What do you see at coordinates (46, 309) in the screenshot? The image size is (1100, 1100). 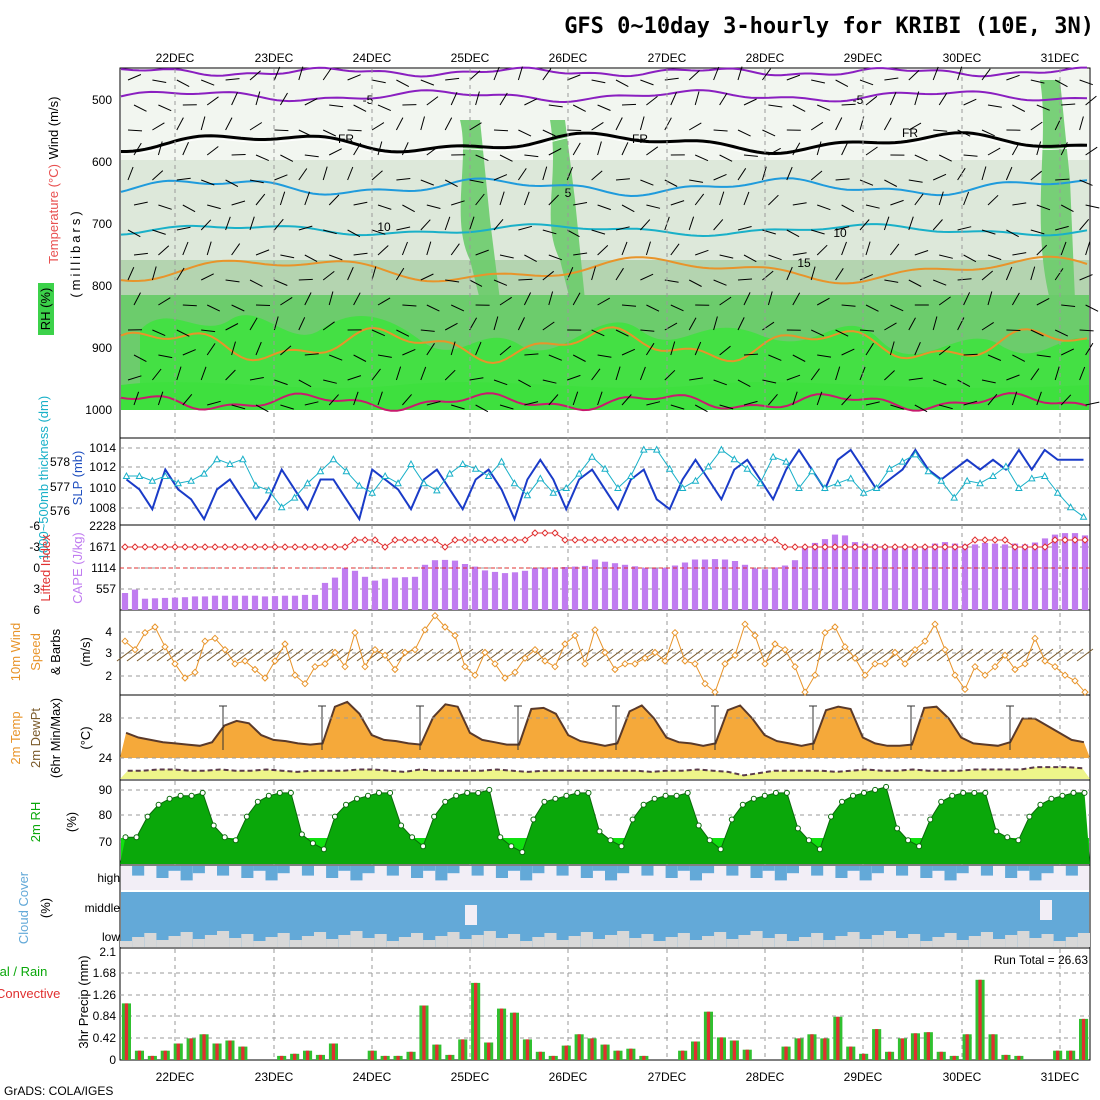 I see `rh-legend-swatch` at bounding box center [46, 309].